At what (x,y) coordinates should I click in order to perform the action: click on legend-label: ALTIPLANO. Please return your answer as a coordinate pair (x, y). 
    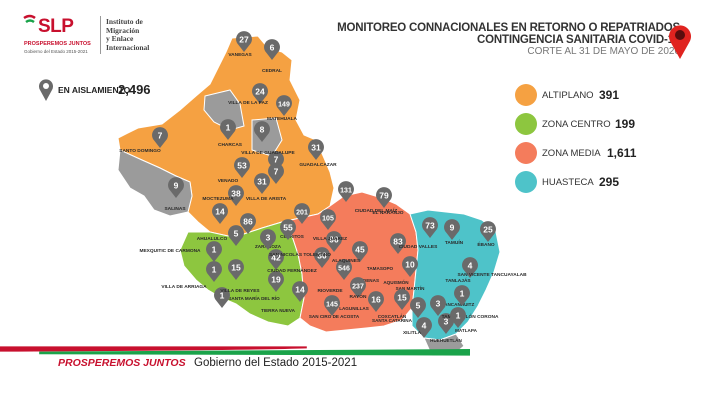
    Looking at the image, I should click on (568, 95).